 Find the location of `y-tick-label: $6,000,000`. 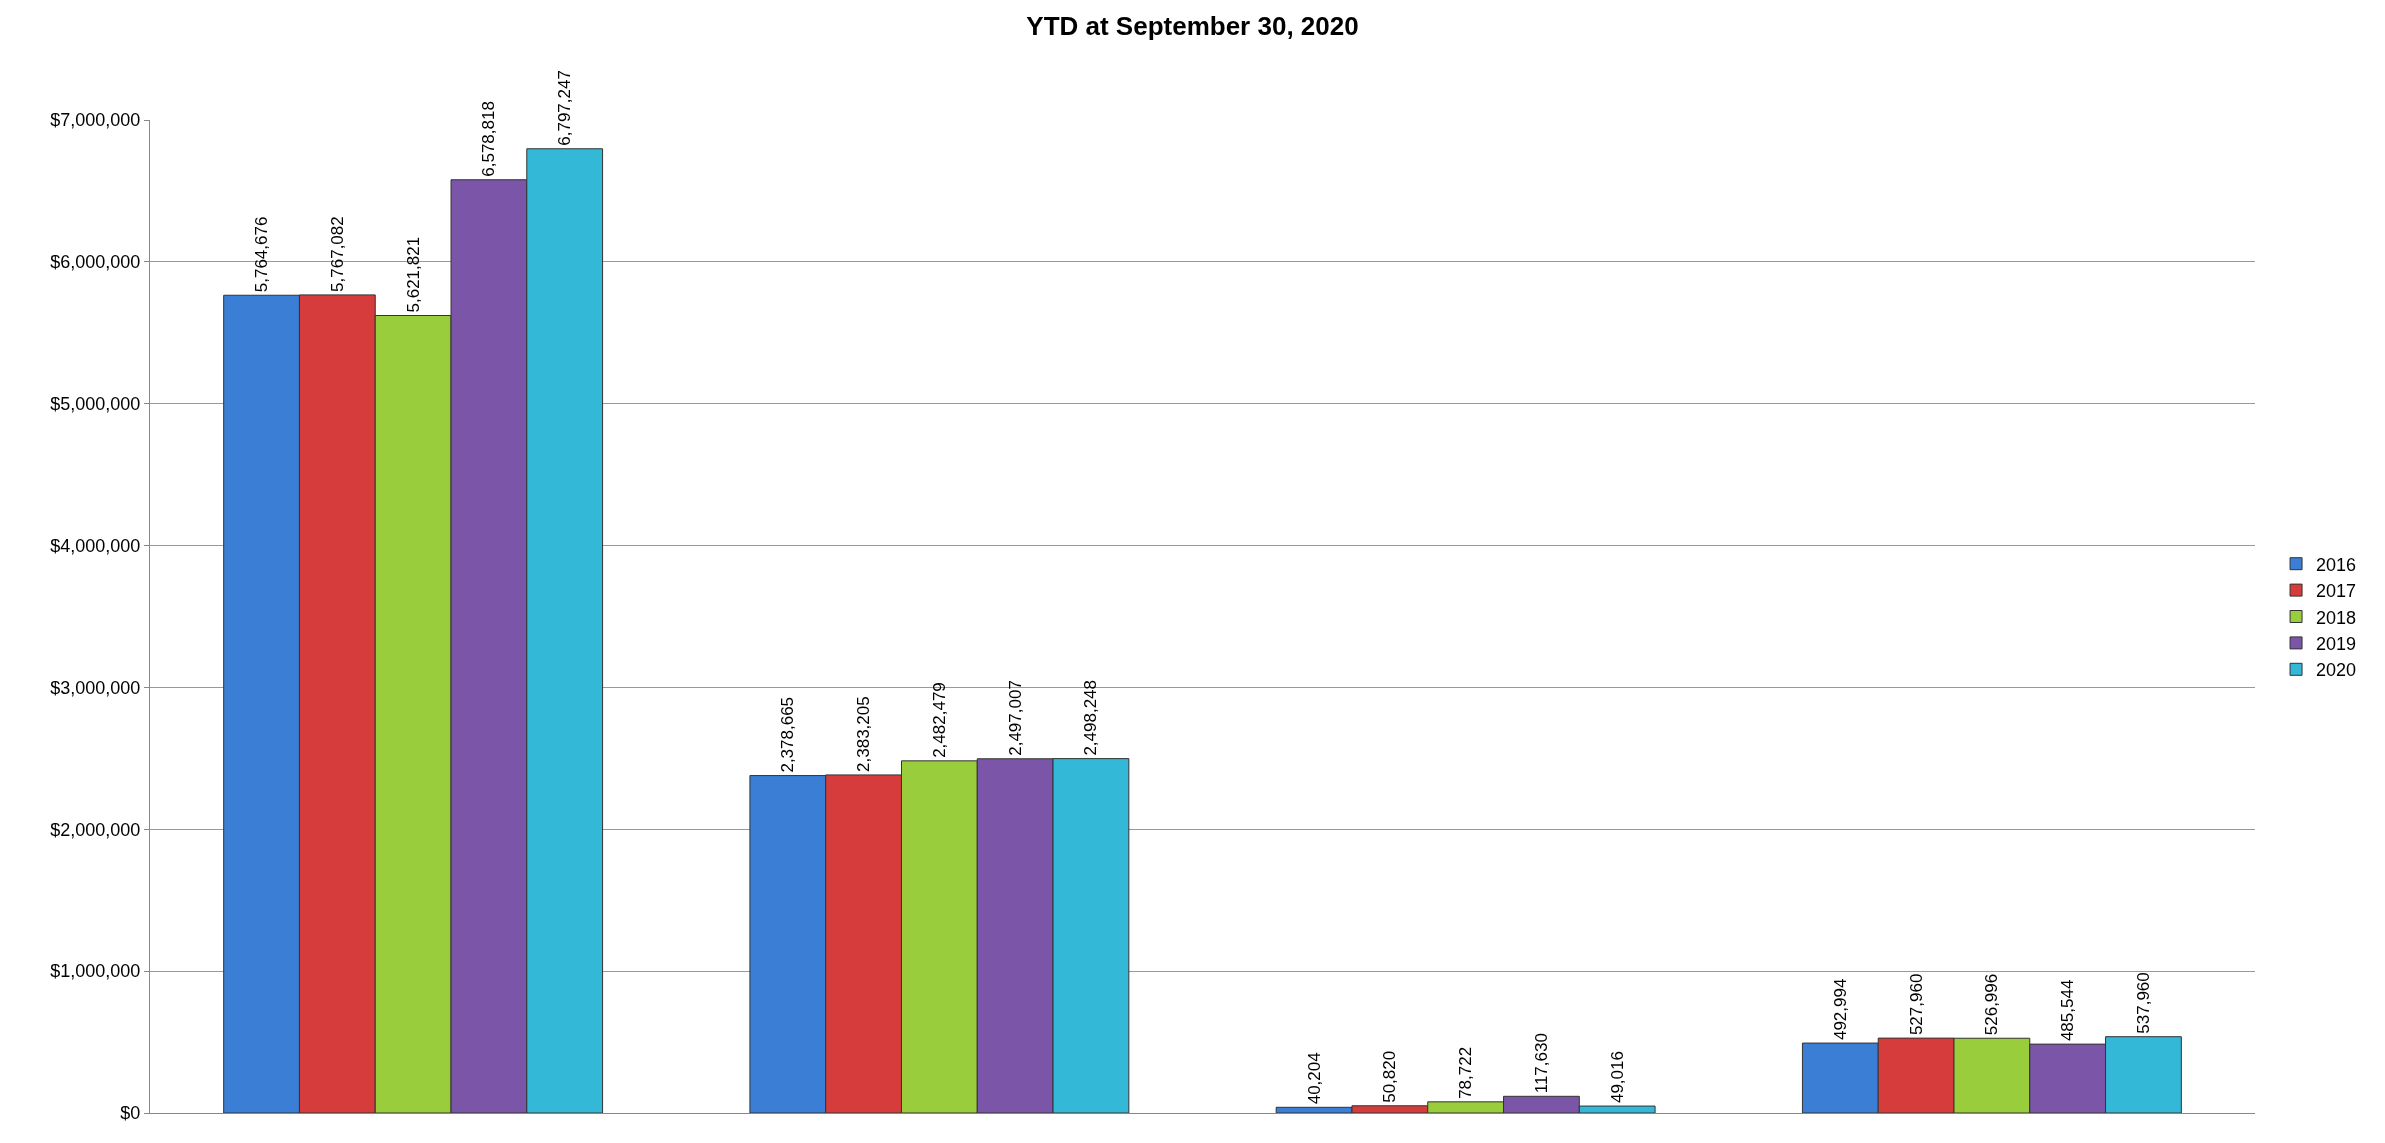

y-tick-label: $6,000,000 is located at coordinates (95, 262).